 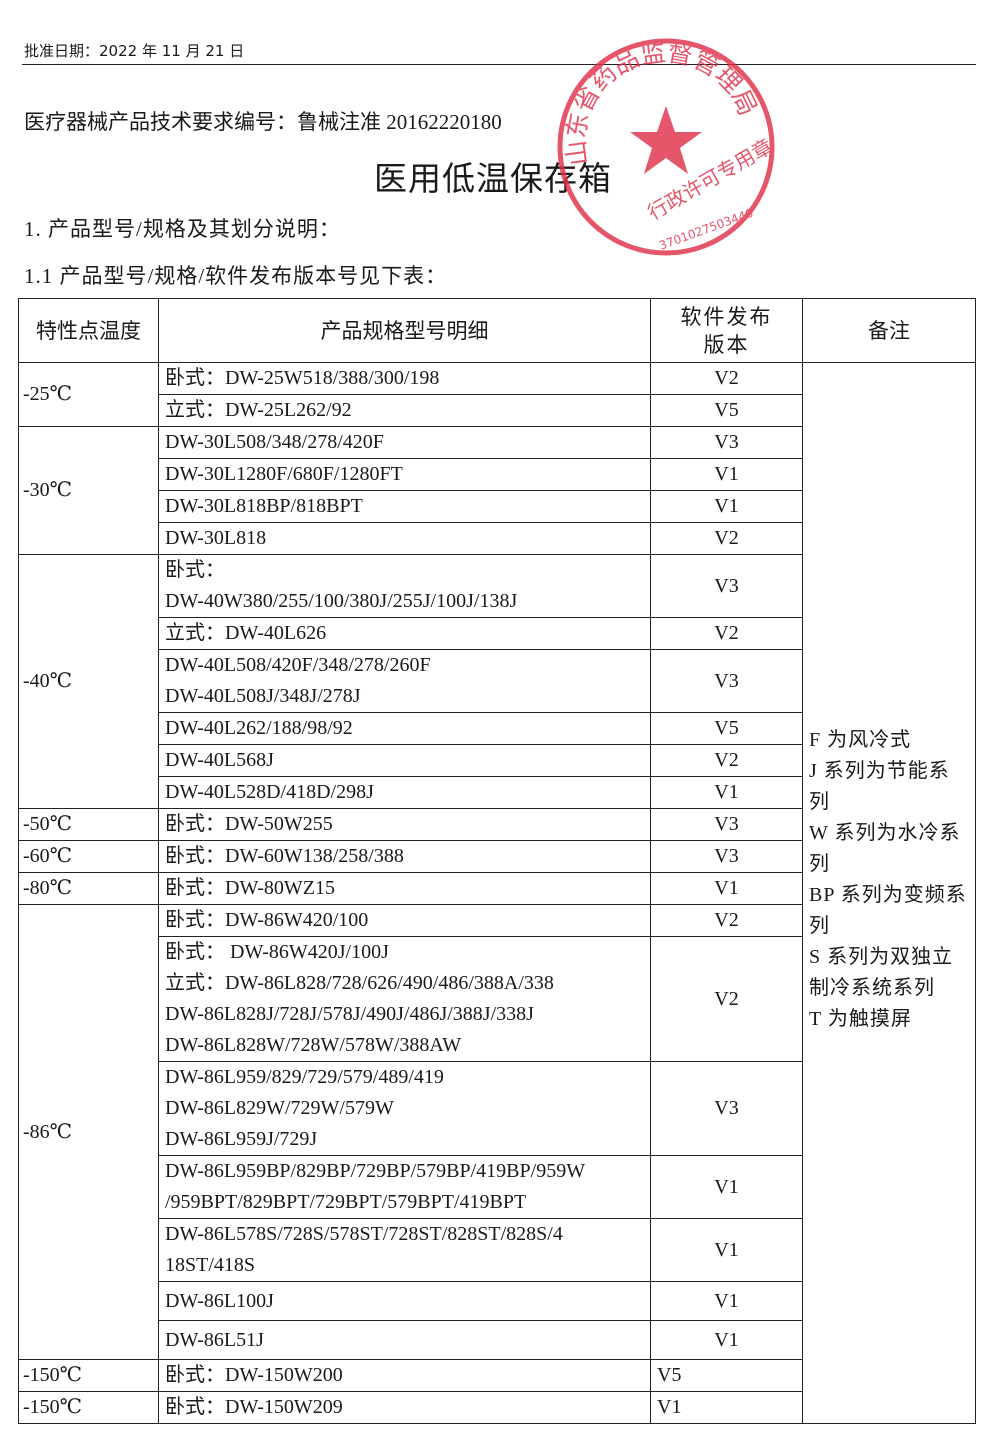 I want to click on table-row: 立式：DW-25L262/92 V5, so click(x=497, y=410).